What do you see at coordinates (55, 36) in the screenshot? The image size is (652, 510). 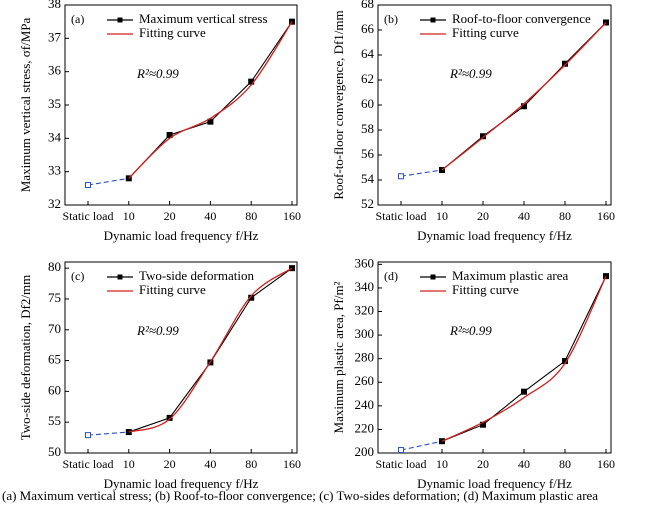 I see `y-tick-label: 37` at bounding box center [55, 36].